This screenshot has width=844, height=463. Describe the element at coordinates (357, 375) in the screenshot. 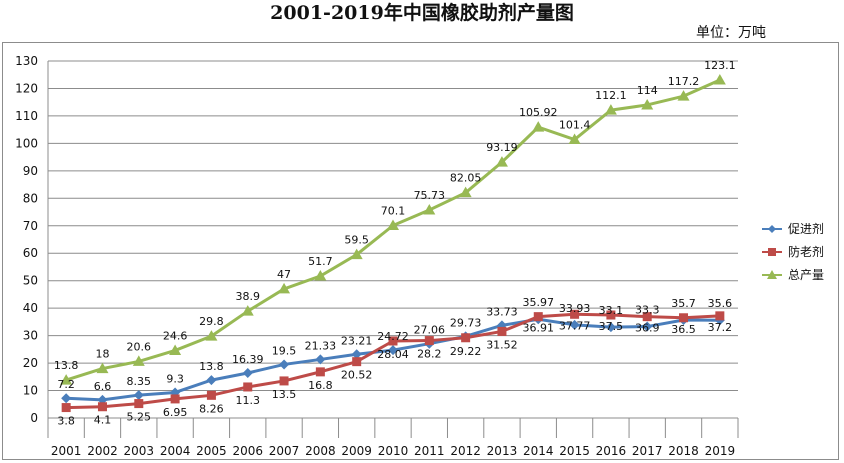

I see `data-label: 20.52` at that location.